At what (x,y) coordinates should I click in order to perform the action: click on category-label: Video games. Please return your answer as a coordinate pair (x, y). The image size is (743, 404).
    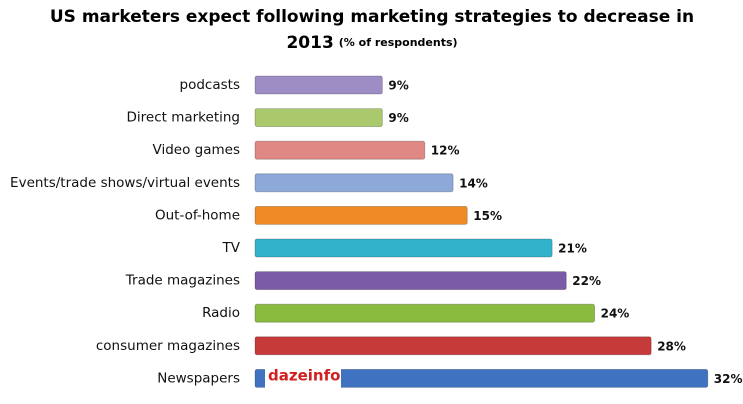
    Looking at the image, I should click on (196, 150).